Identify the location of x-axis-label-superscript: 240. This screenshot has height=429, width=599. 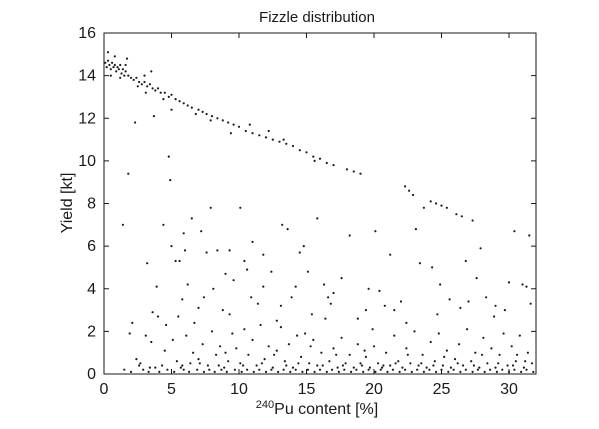
(265, 405).